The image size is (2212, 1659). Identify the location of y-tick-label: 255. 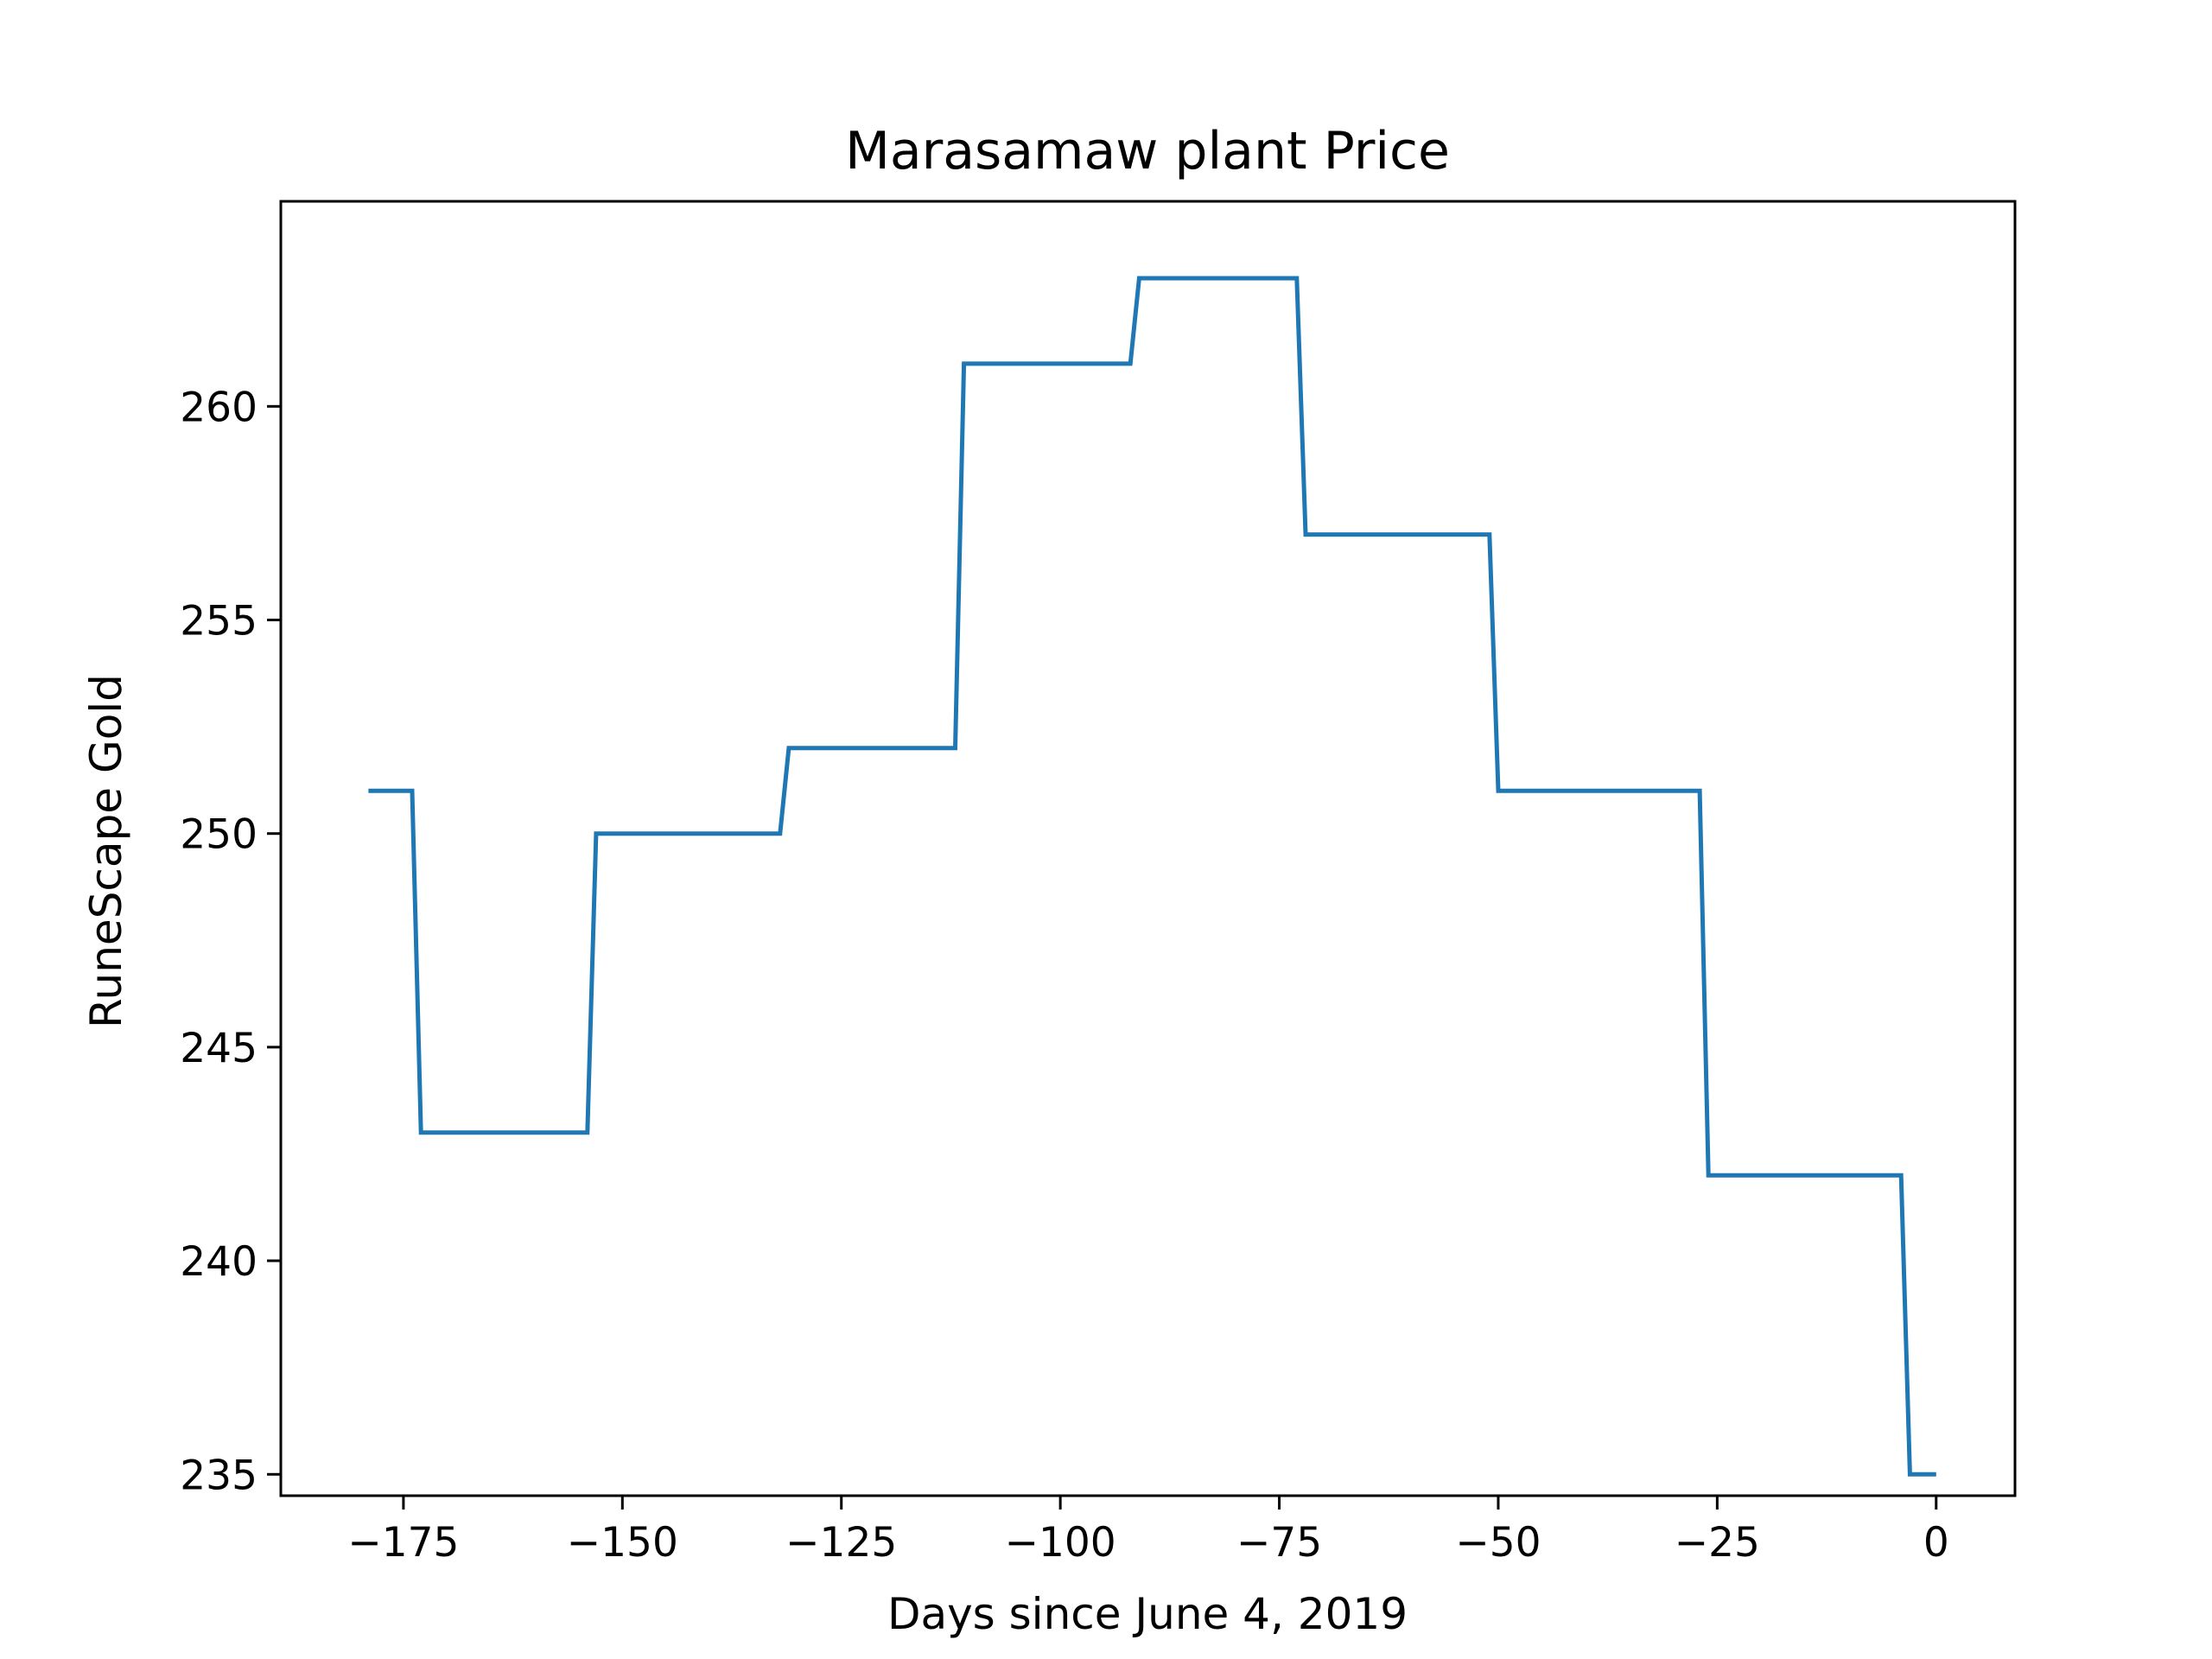
(218, 621).